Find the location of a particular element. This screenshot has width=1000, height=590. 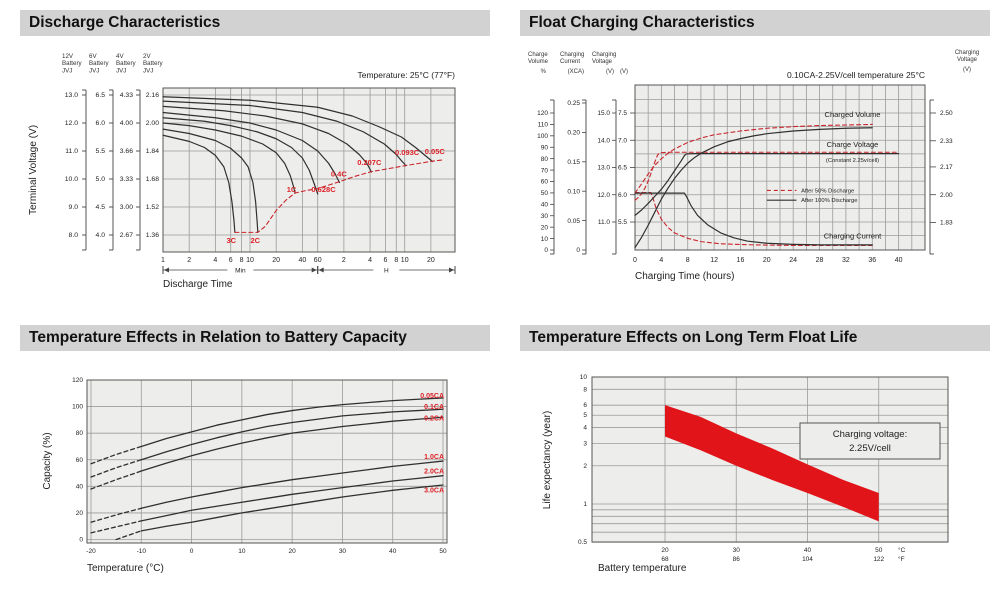

scale-tick: 40 is located at coordinates (545, 205).